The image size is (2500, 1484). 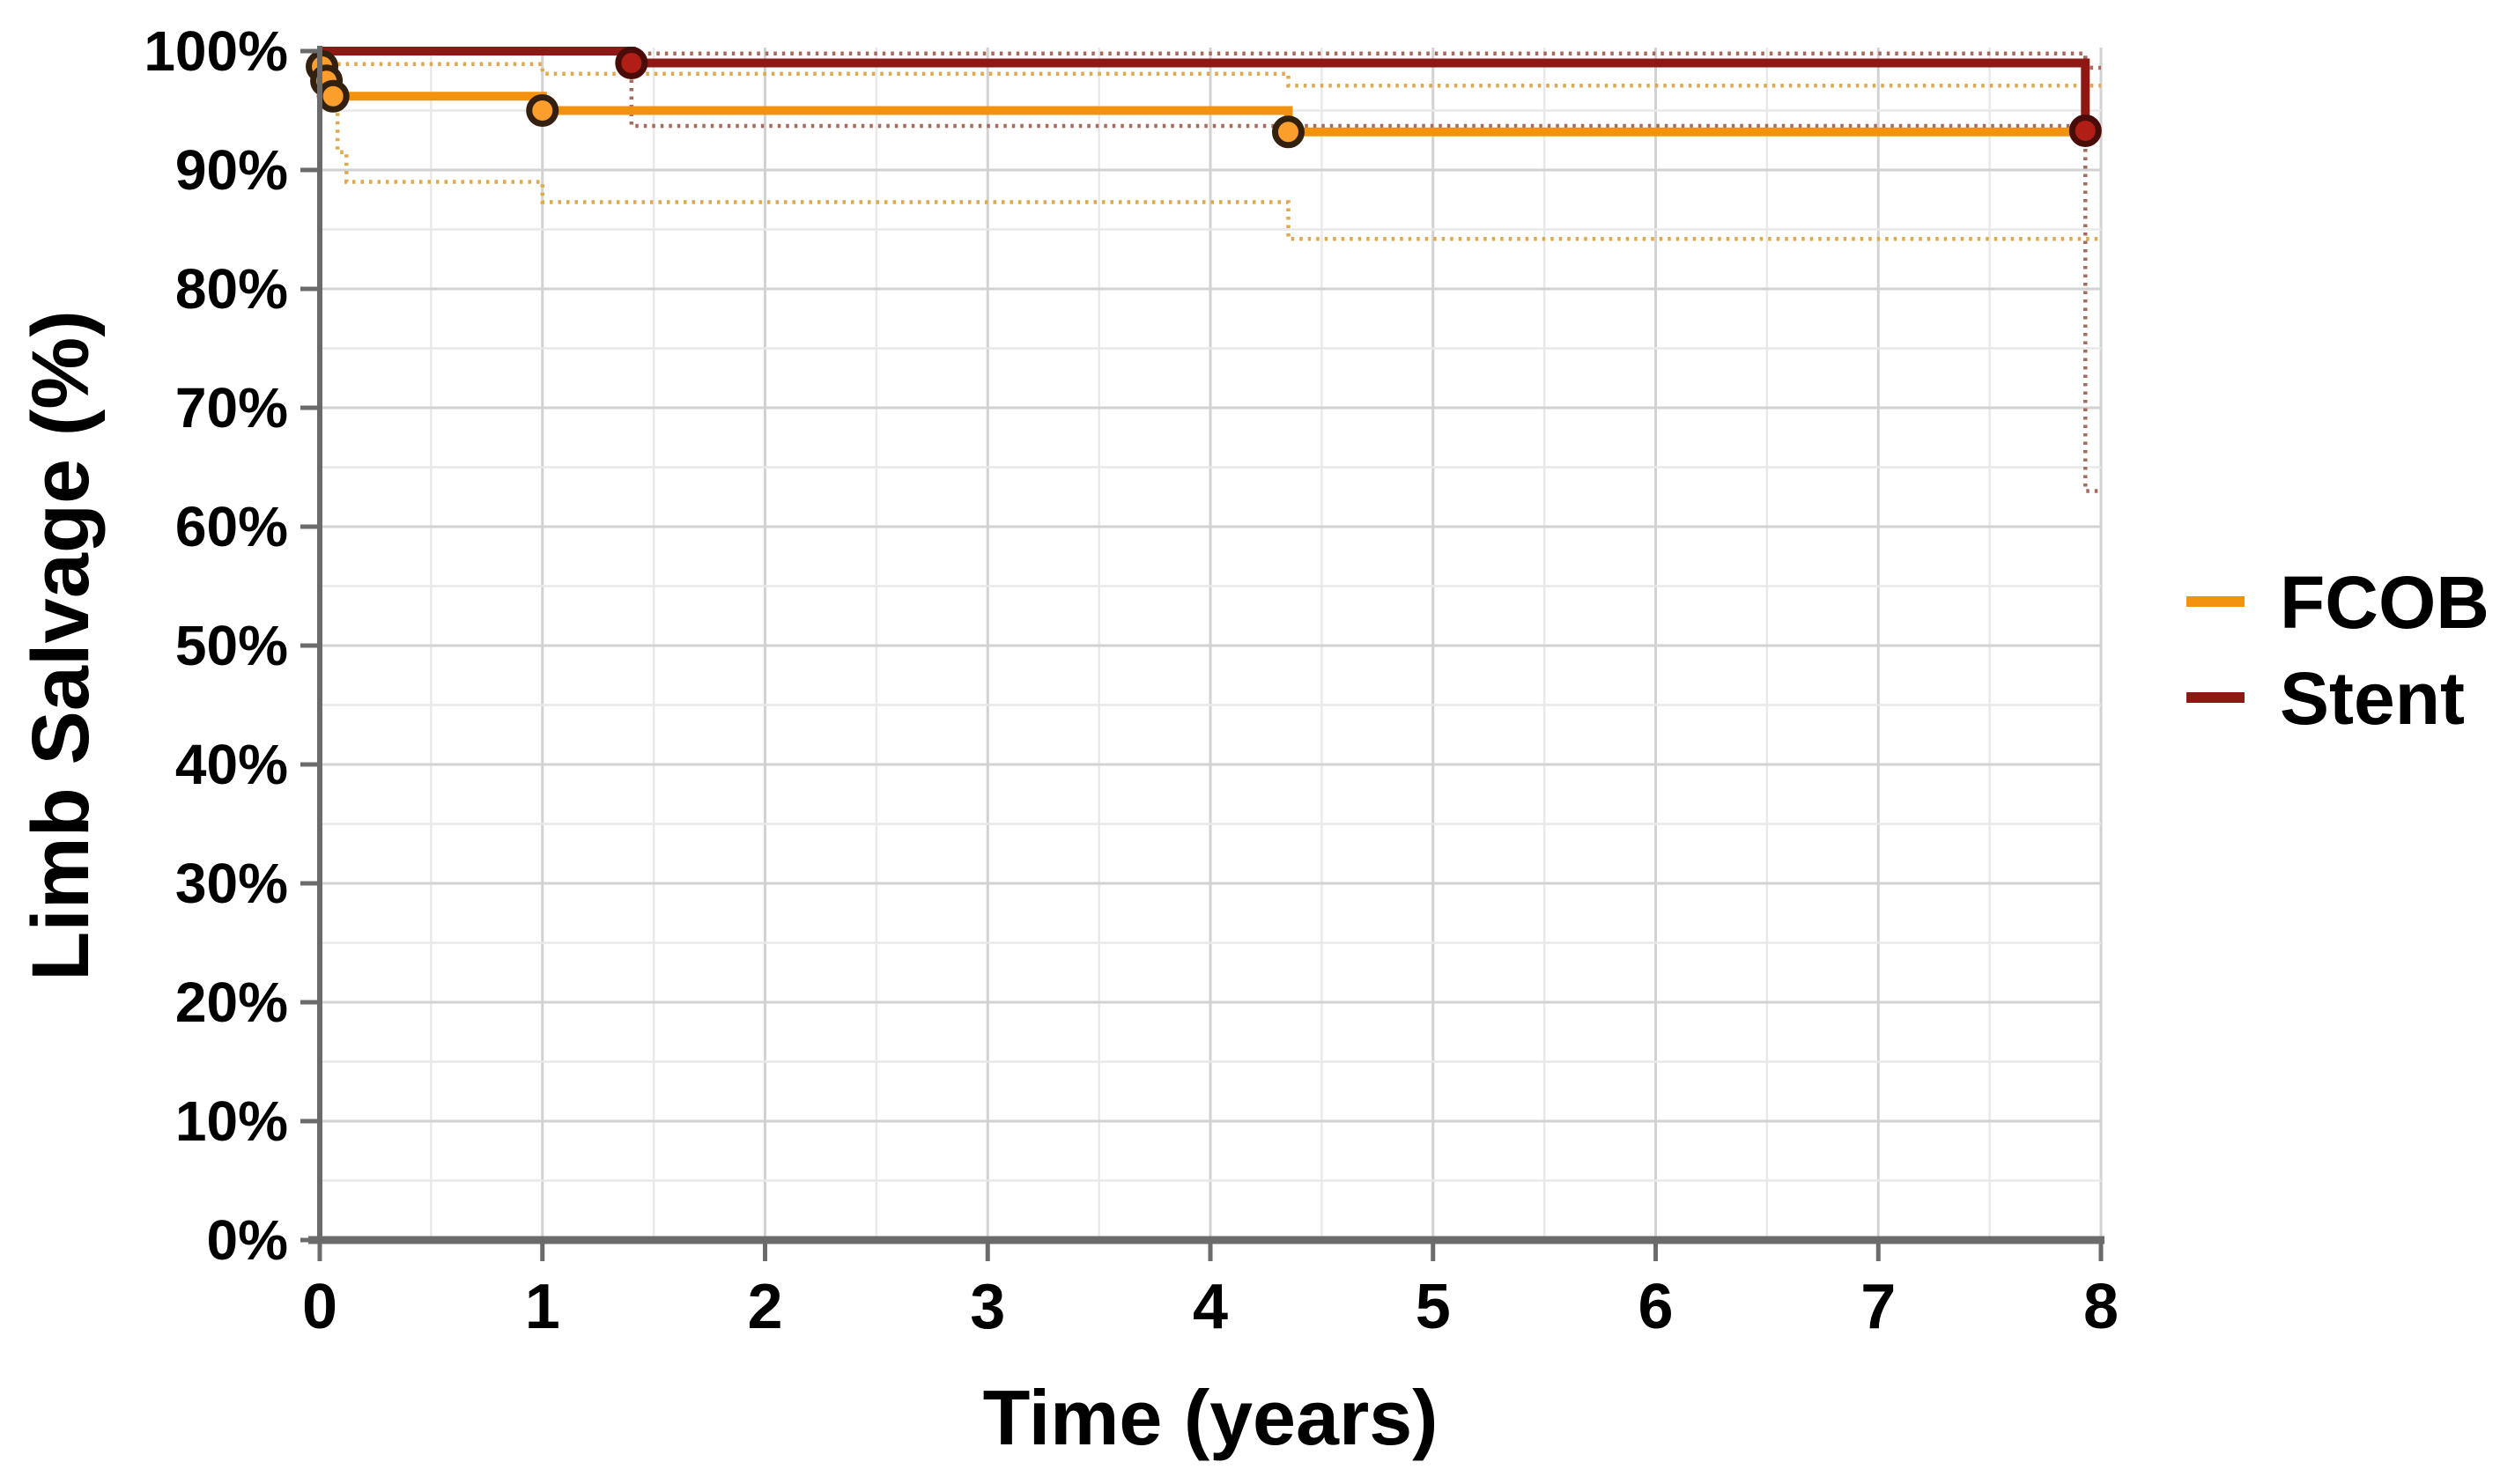 I want to click on x-tick-label: 2, so click(x=764, y=1307).